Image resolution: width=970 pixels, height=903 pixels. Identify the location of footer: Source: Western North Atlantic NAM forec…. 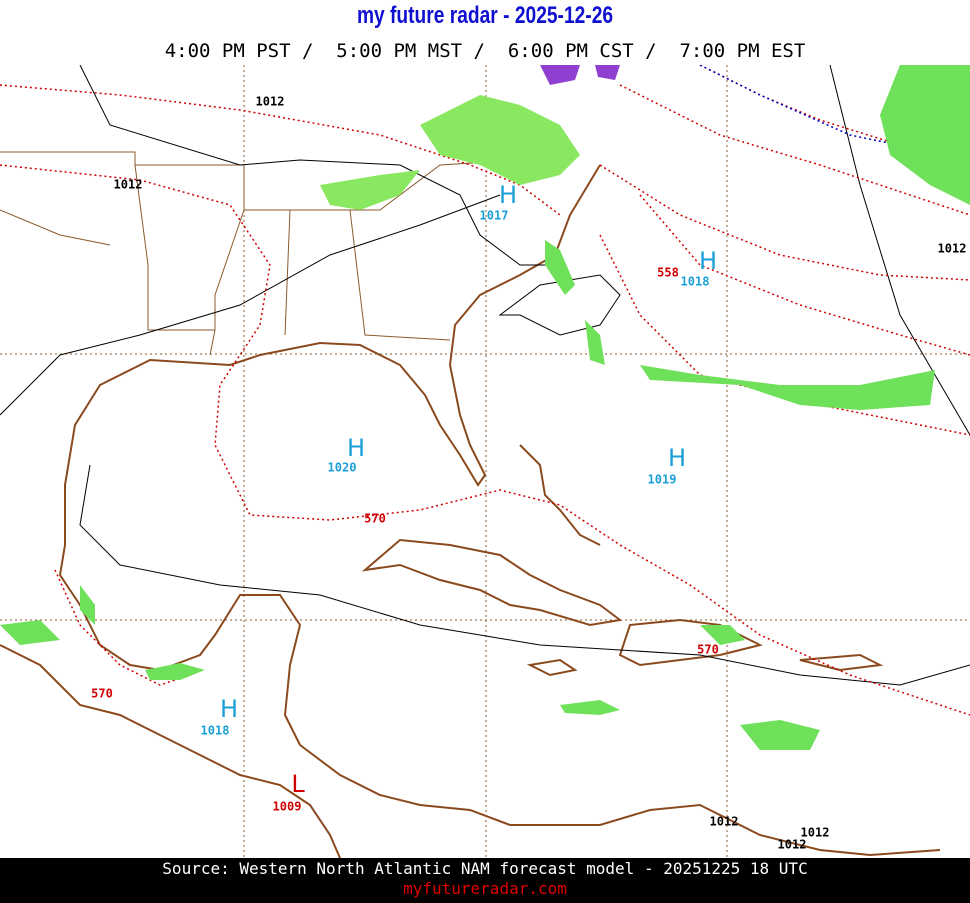
(485, 880).